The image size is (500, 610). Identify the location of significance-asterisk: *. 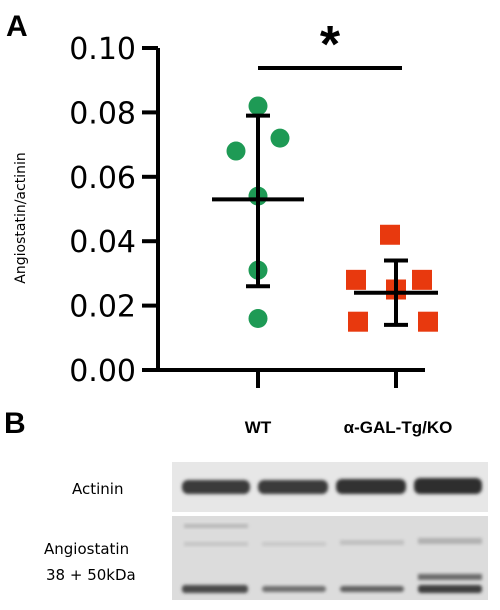
(330, 45).